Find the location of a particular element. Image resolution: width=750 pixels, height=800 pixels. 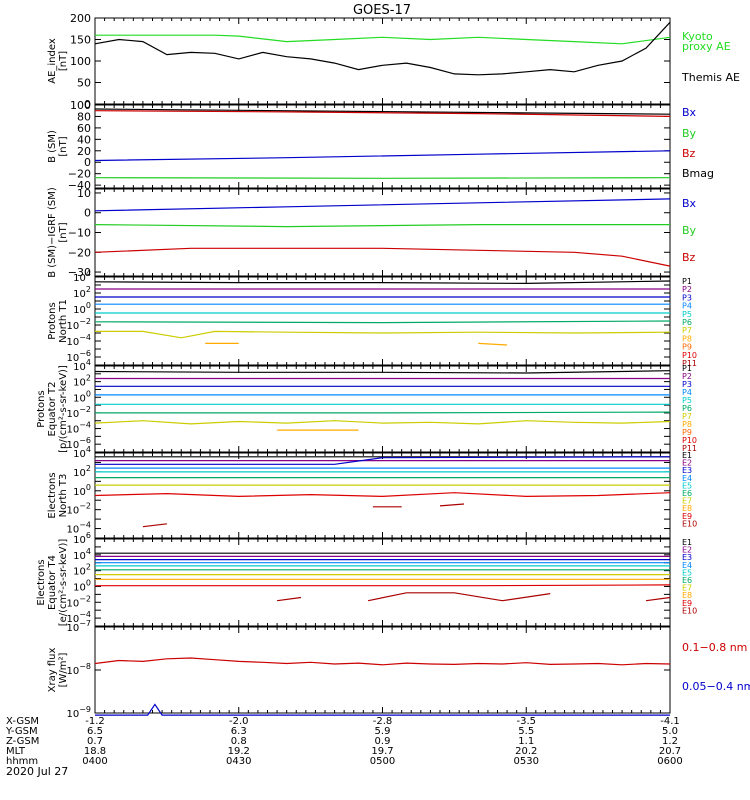

y-axis-label: Equator T4 is located at coordinates (52, 582).